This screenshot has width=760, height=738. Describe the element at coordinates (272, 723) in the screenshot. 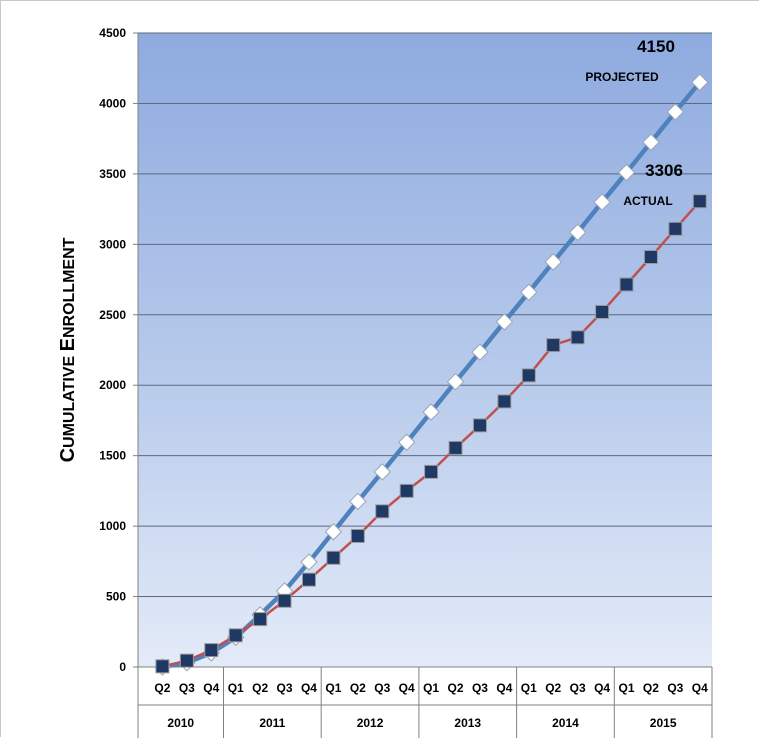

I see `year-tick-label: 2011` at that location.